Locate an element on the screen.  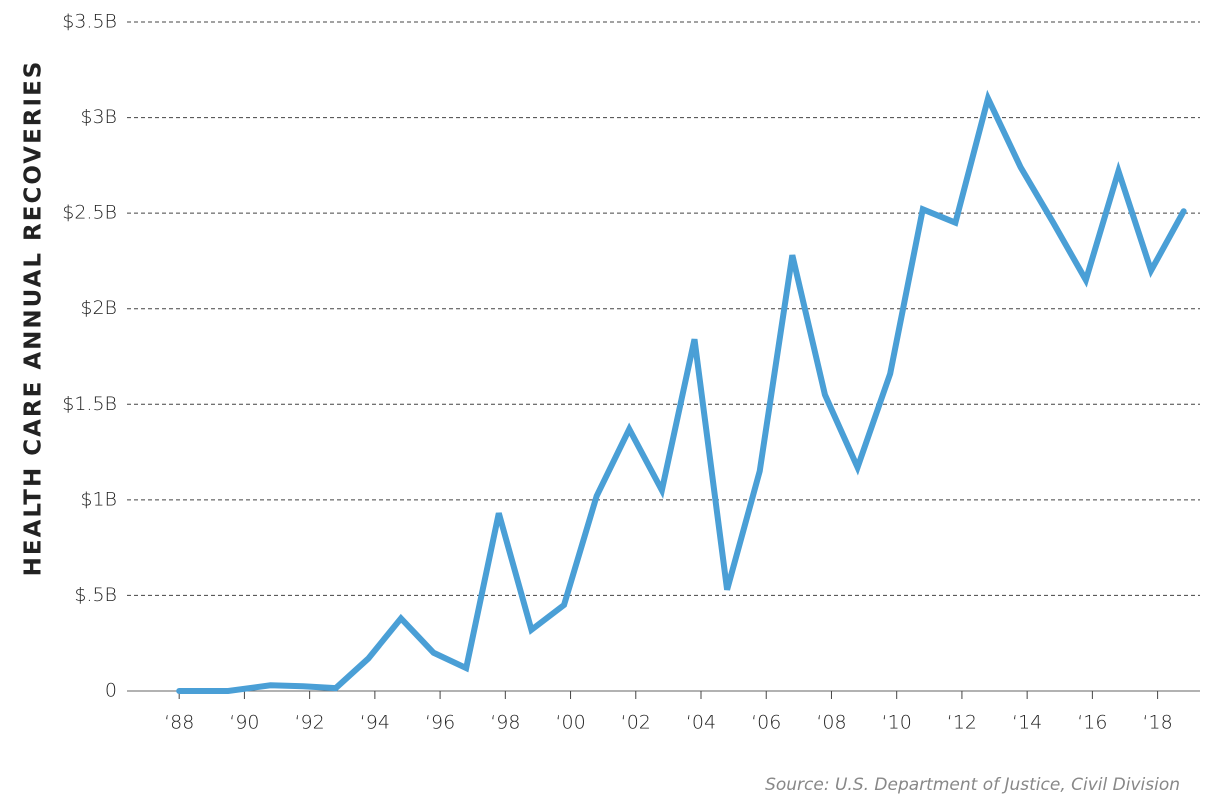
x-tick-label: ‘06 is located at coordinates (766, 723).